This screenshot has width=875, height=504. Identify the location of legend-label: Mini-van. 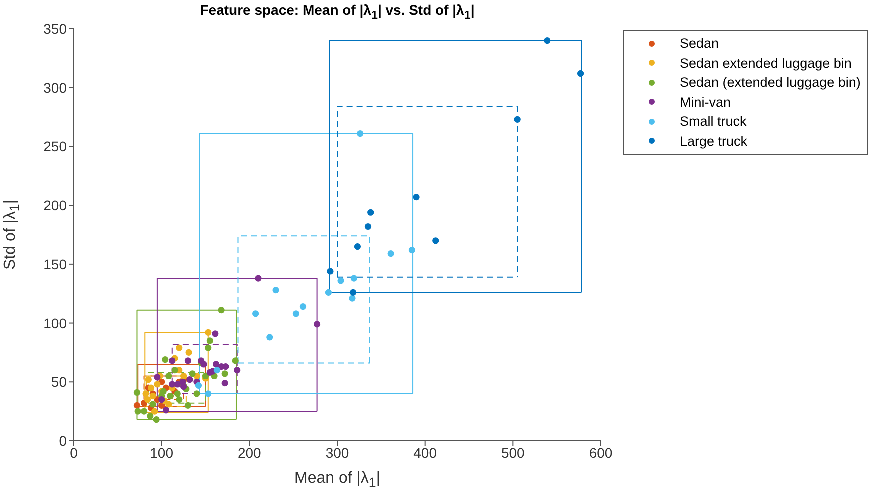
(706, 102).